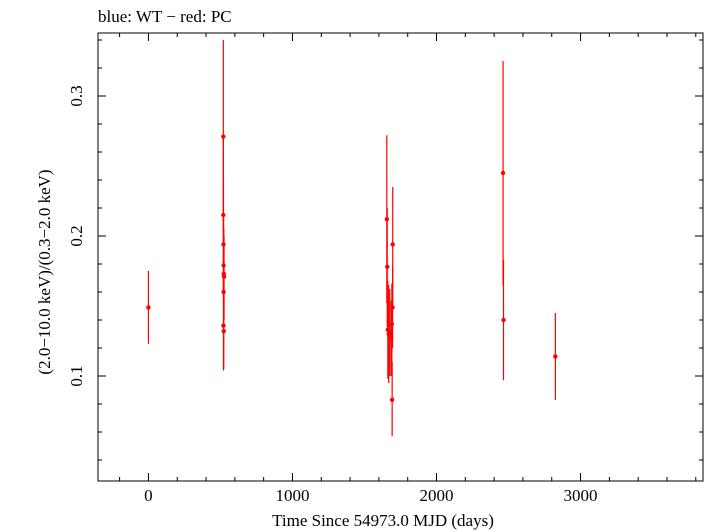 Image resolution: width=705 pixels, height=532 pixels. I want to click on y-tick-label: 0.1, so click(76, 375).